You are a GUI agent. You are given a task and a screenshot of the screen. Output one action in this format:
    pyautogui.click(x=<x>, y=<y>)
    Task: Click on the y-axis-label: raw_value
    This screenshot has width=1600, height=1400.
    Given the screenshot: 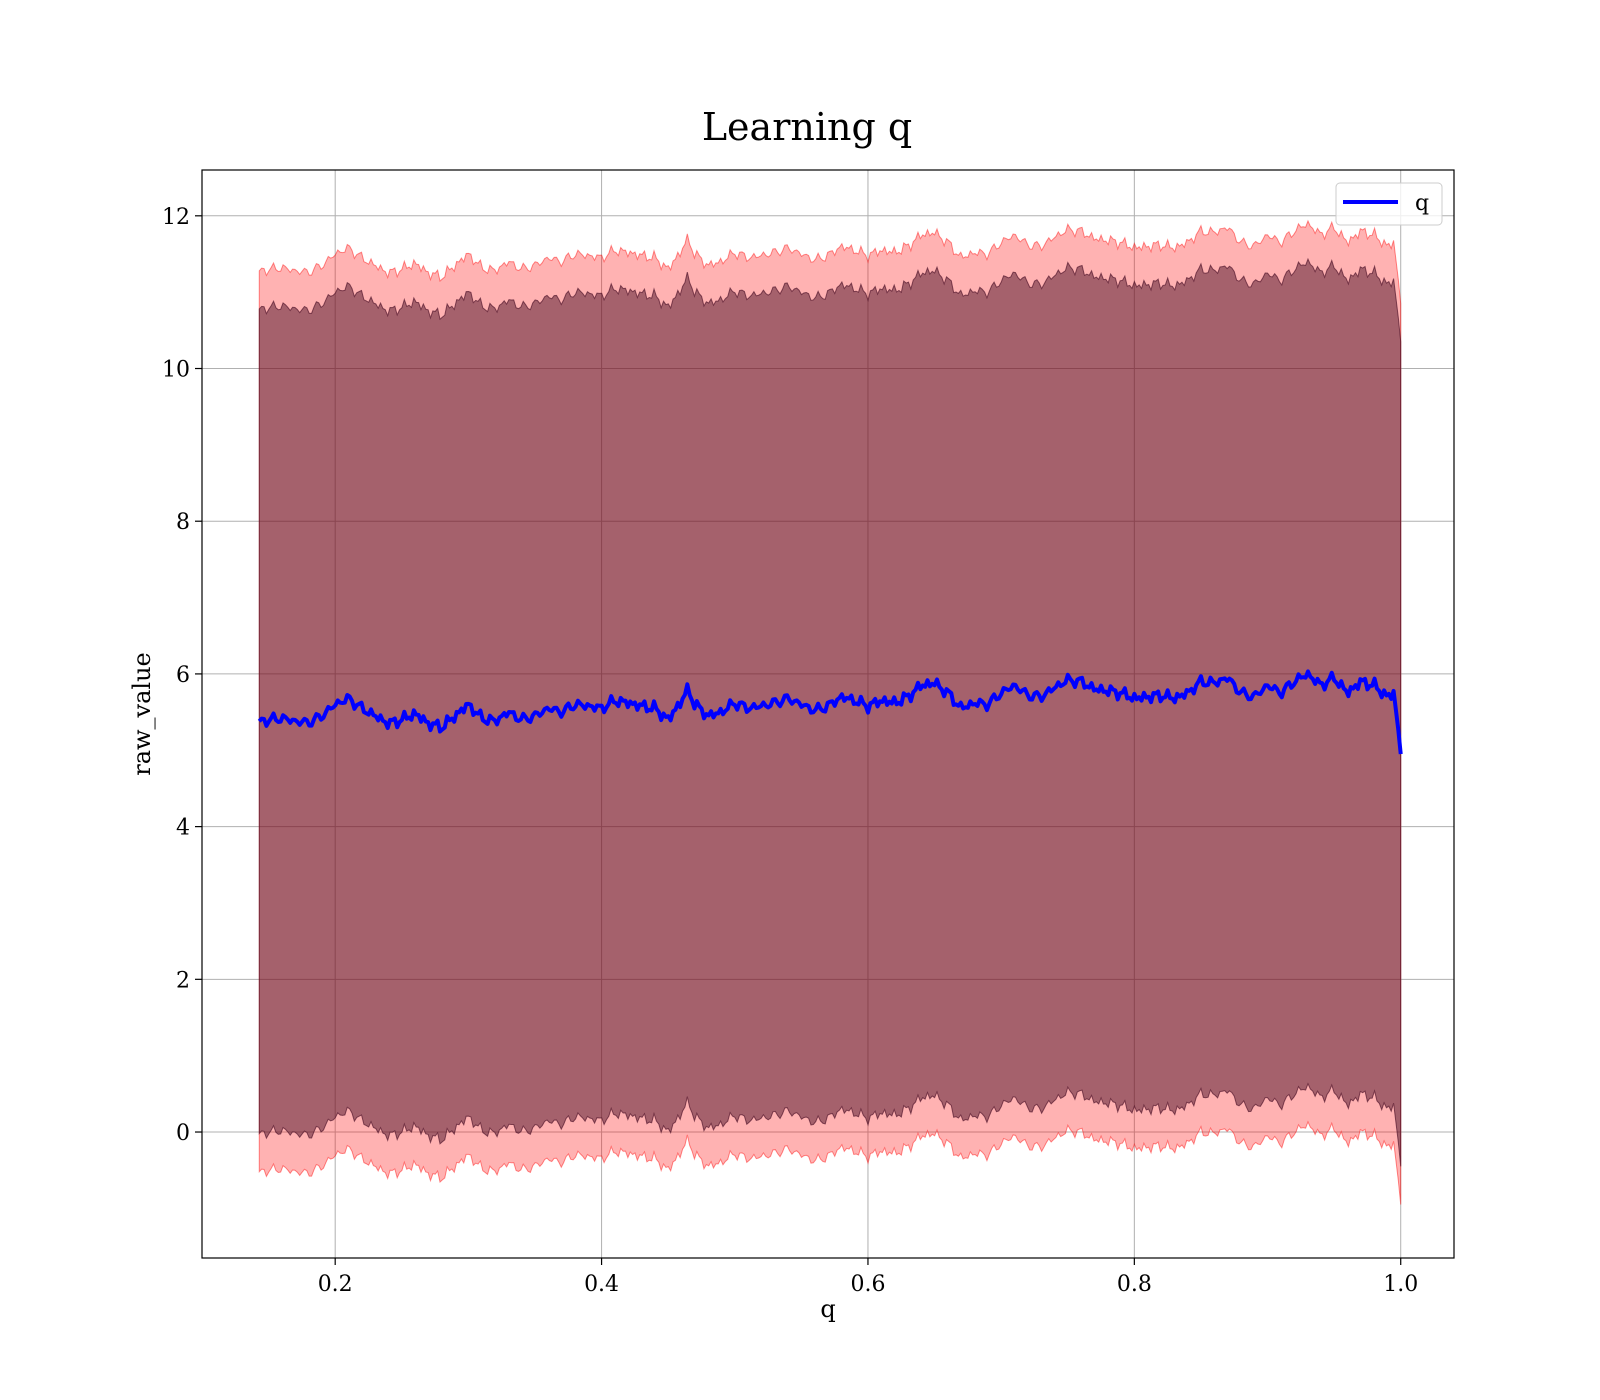 What is the action you would take?
    pyautogui.click(x=142, y=714)
    